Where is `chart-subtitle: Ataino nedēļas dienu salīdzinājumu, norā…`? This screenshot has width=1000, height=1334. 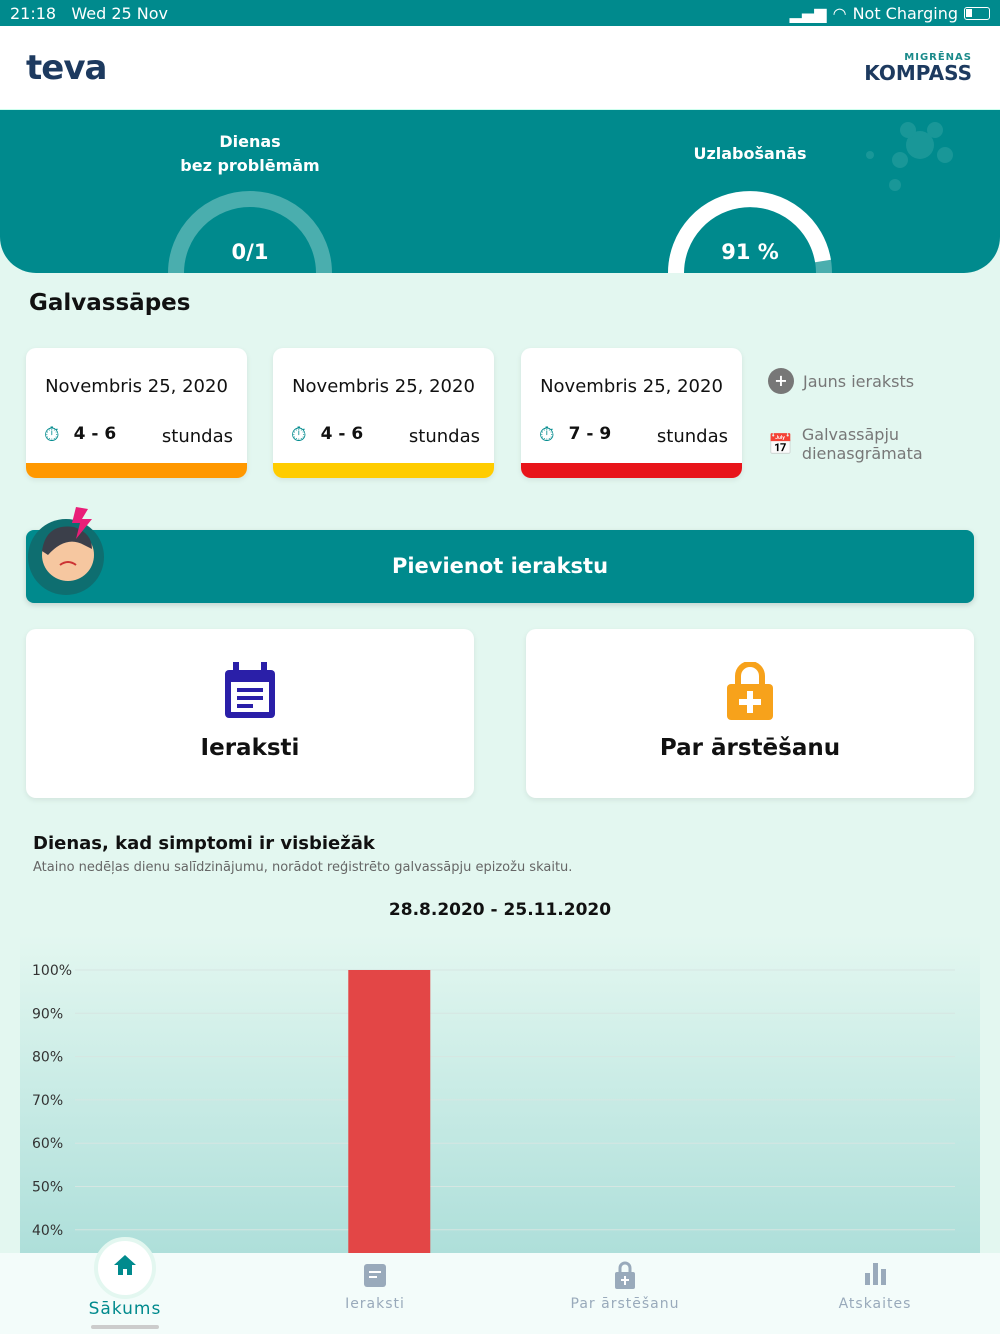
chart-subtitle: Ataino nedēļas dienu salīdzinājumu, norā… is located at coordinates (303, 867).